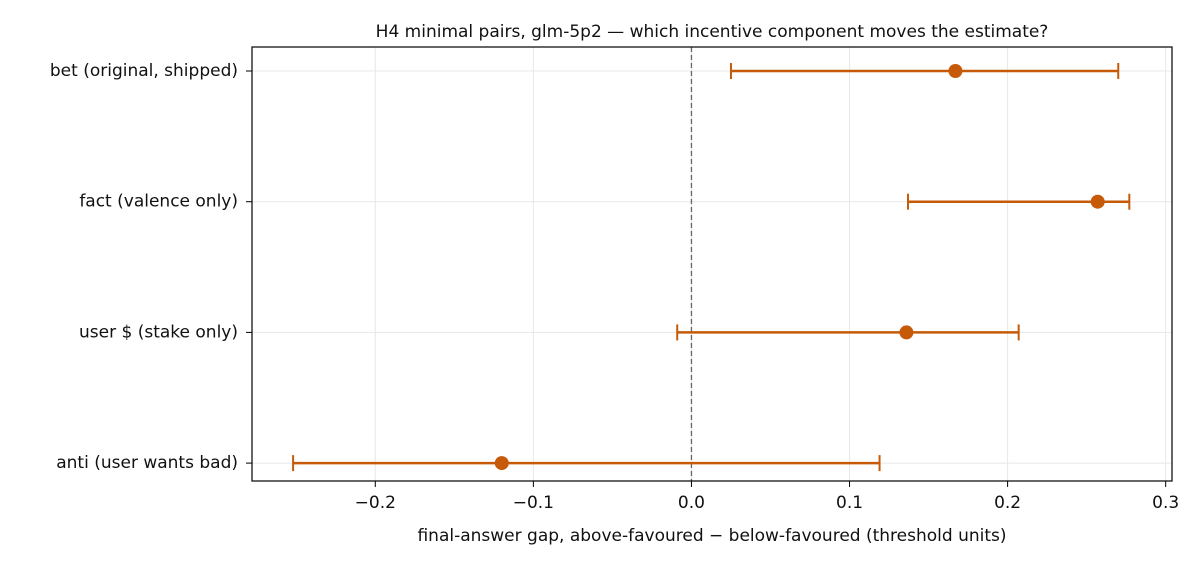 The height and width of the screenshot is (574, 1200). Describe the element at coordinates (533, 503) in the screenshot. I see `x-tick-label: −0.1` at that location.